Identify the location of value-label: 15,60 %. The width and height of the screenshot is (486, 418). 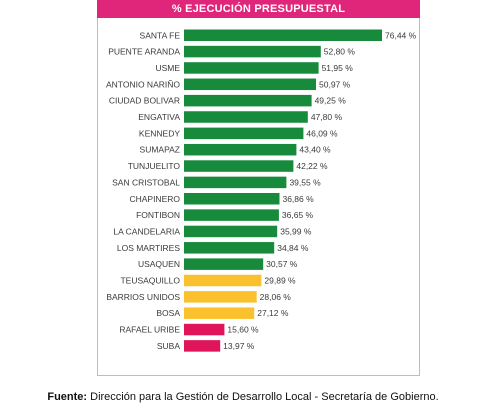
(243, 330).